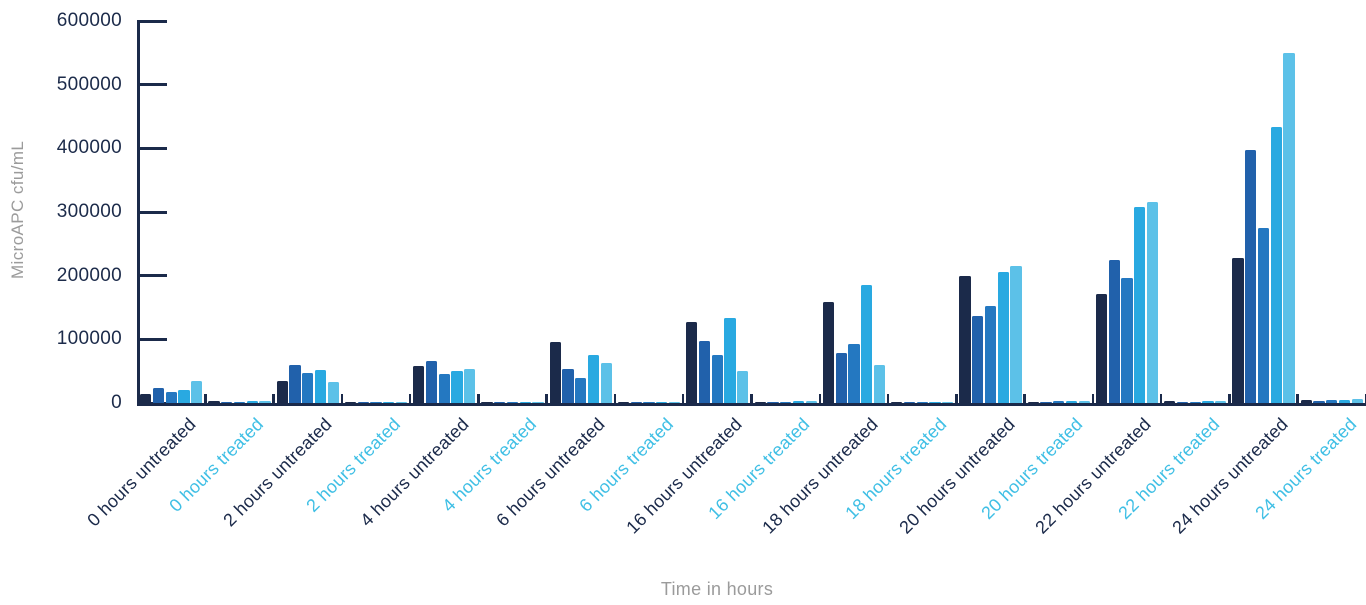 The height and width of the screenshot is (605, 1366). Describe the element at coordinates (89, 339) in the screenshot. I see `y-axis-tick-label: 100000` at that location.